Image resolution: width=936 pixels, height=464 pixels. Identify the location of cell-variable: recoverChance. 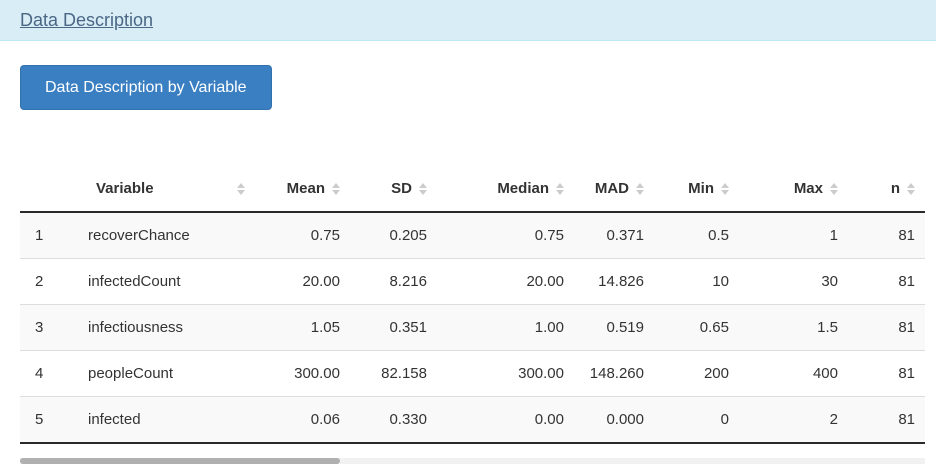
(139, 236).